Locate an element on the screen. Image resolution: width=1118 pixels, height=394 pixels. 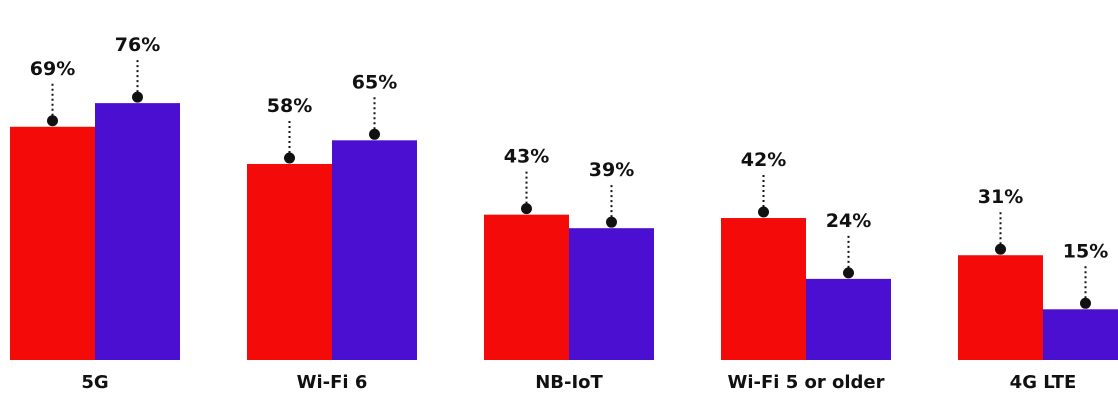
data-label: 65% is located at coordinates (374, 82).